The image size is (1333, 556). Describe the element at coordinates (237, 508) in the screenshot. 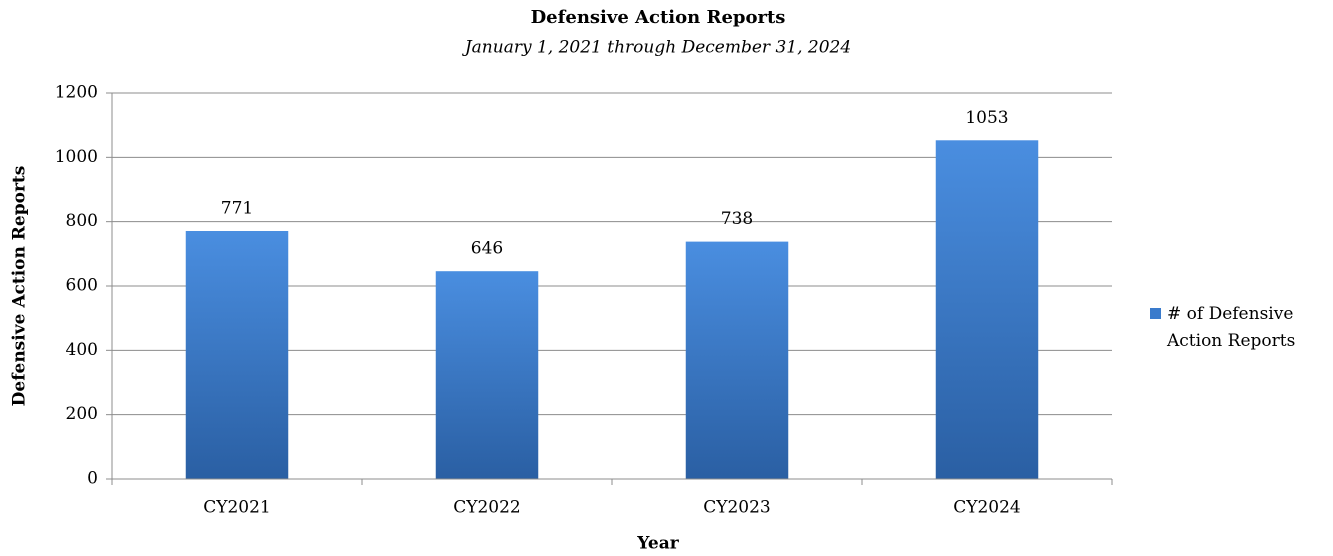

I see `x-tick-label: CY2021` at that location.